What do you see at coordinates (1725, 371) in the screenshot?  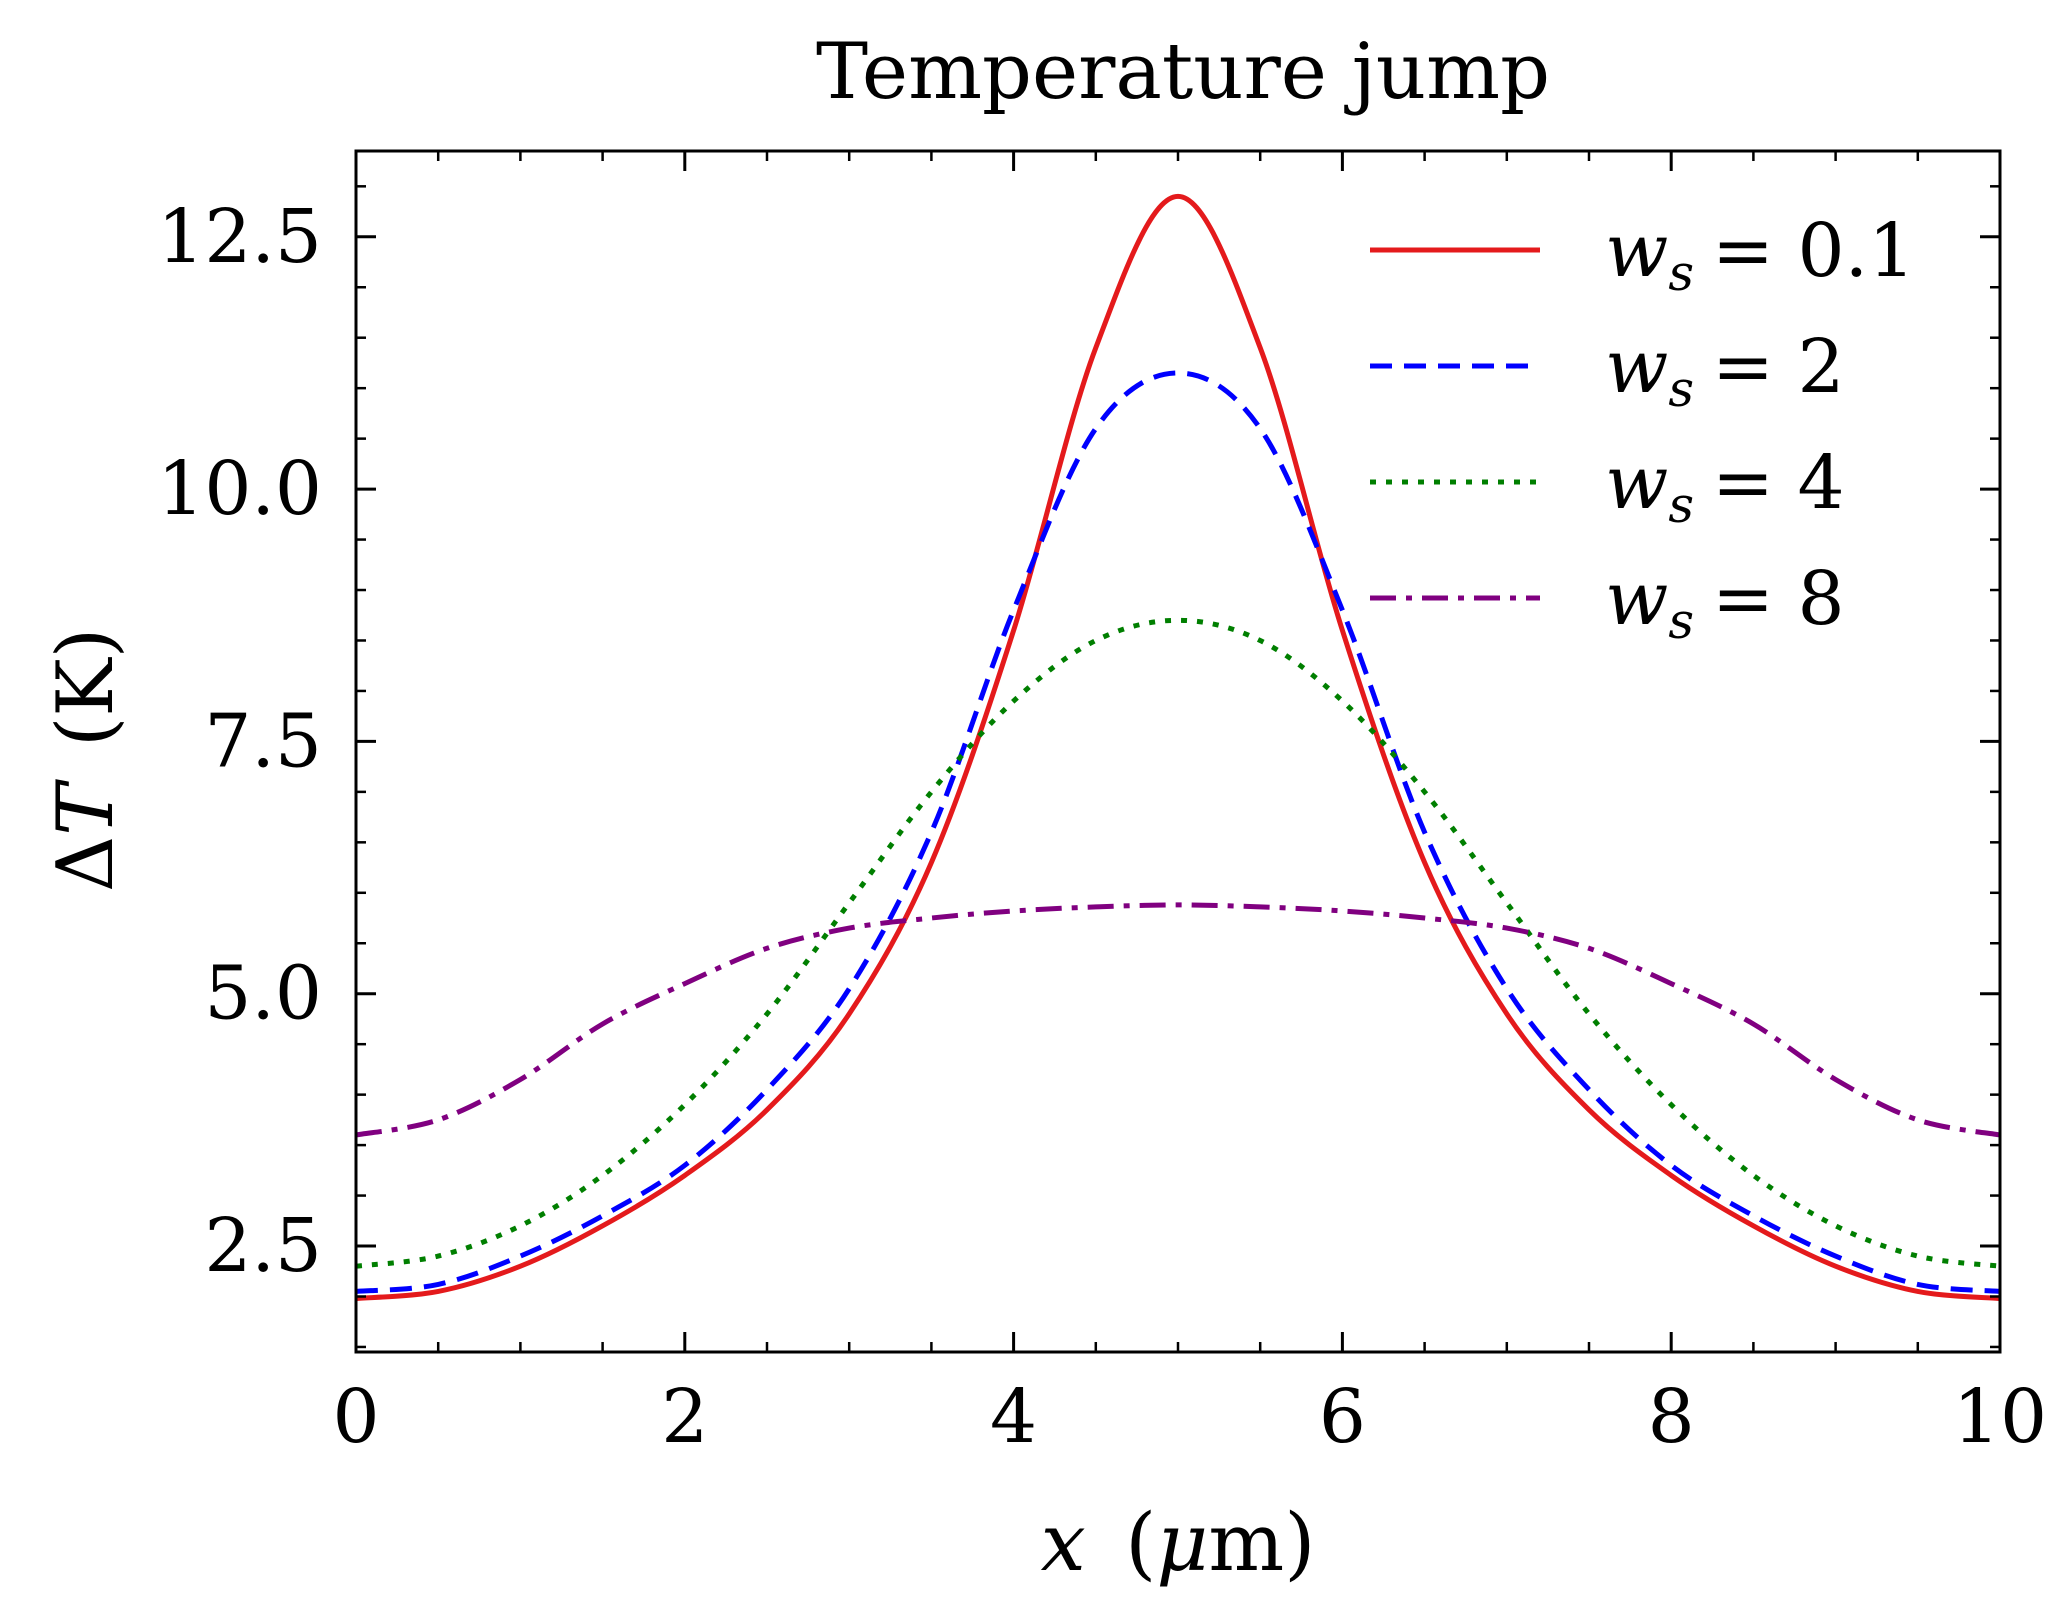 I see `legend-label-1: ws = 2` at bounding box center [1725, 371].